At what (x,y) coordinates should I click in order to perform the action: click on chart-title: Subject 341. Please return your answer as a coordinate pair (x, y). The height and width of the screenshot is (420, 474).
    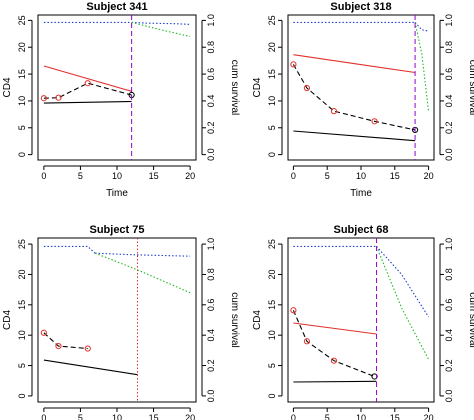
    Looking at the image, I should click on (116, 7).